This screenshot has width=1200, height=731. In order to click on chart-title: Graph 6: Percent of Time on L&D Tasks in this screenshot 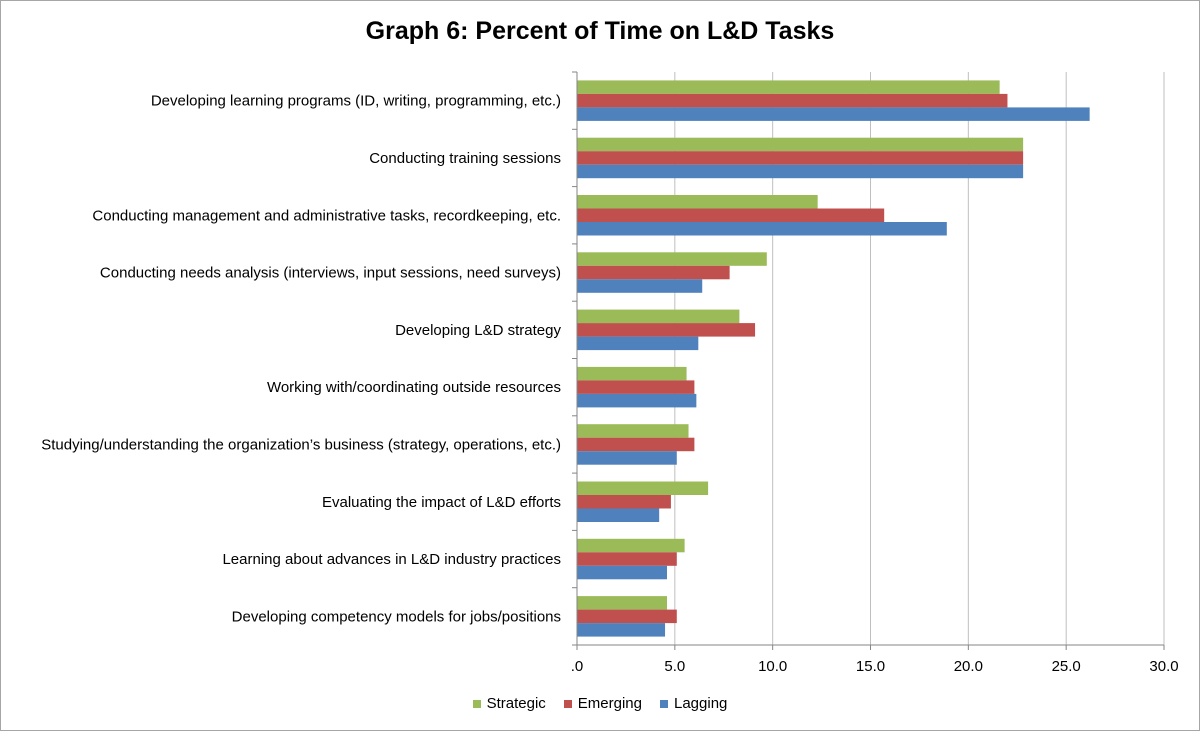, I will do `click(600, 31)`.